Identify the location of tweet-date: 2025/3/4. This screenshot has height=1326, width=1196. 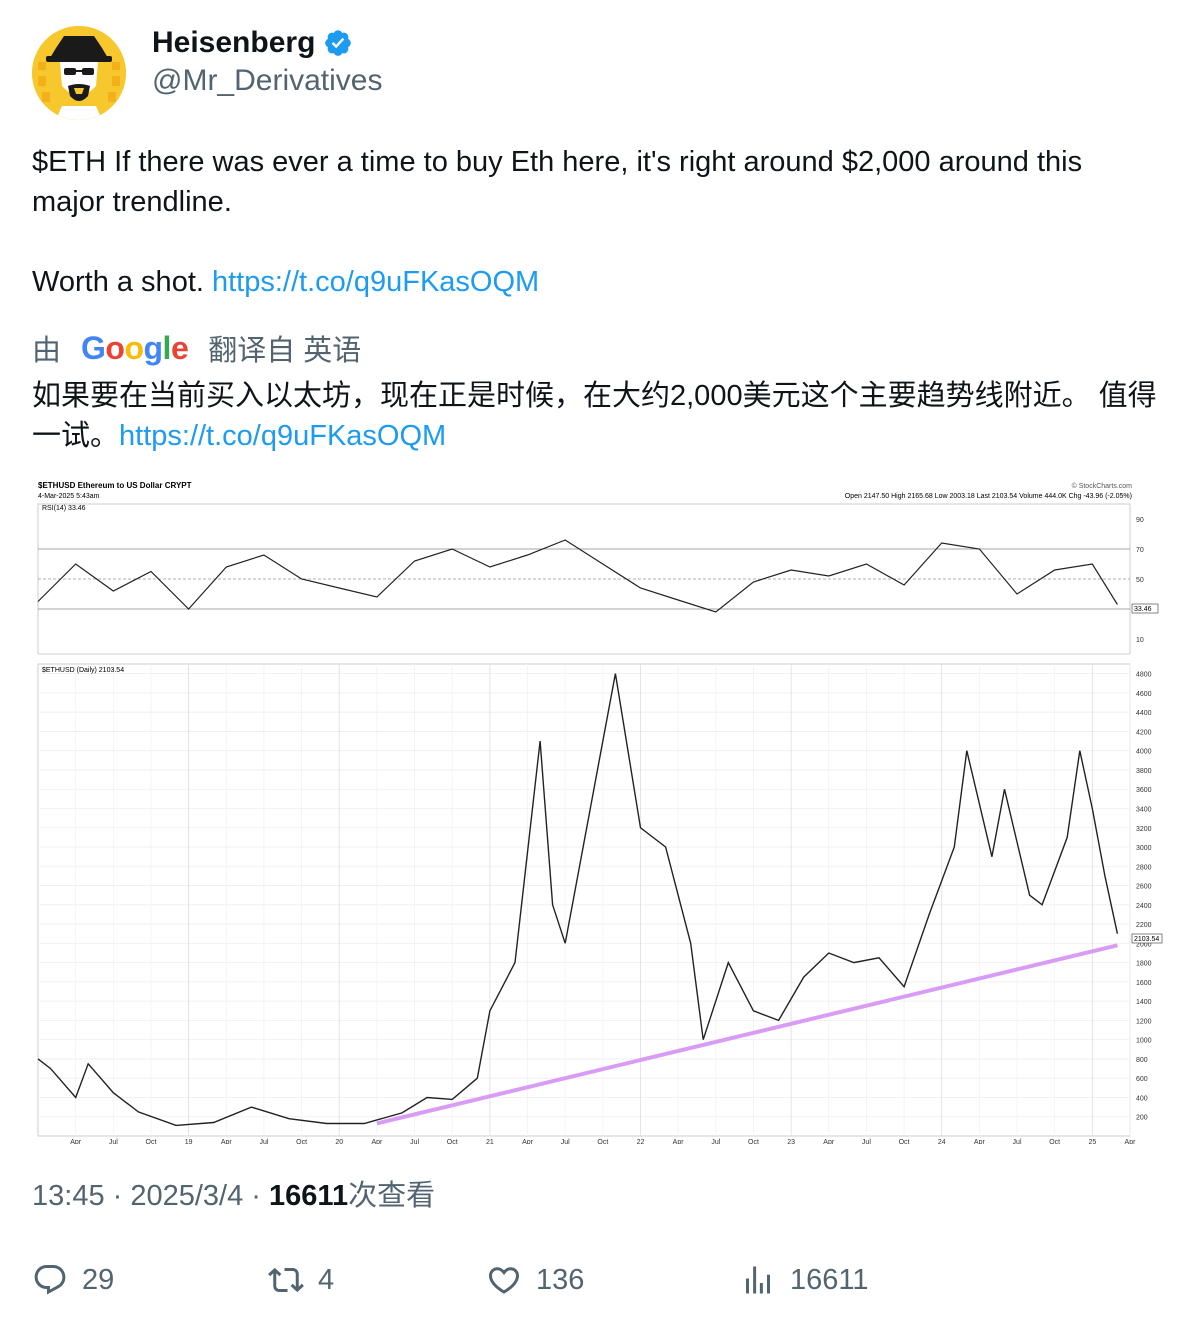
(187, 1196).